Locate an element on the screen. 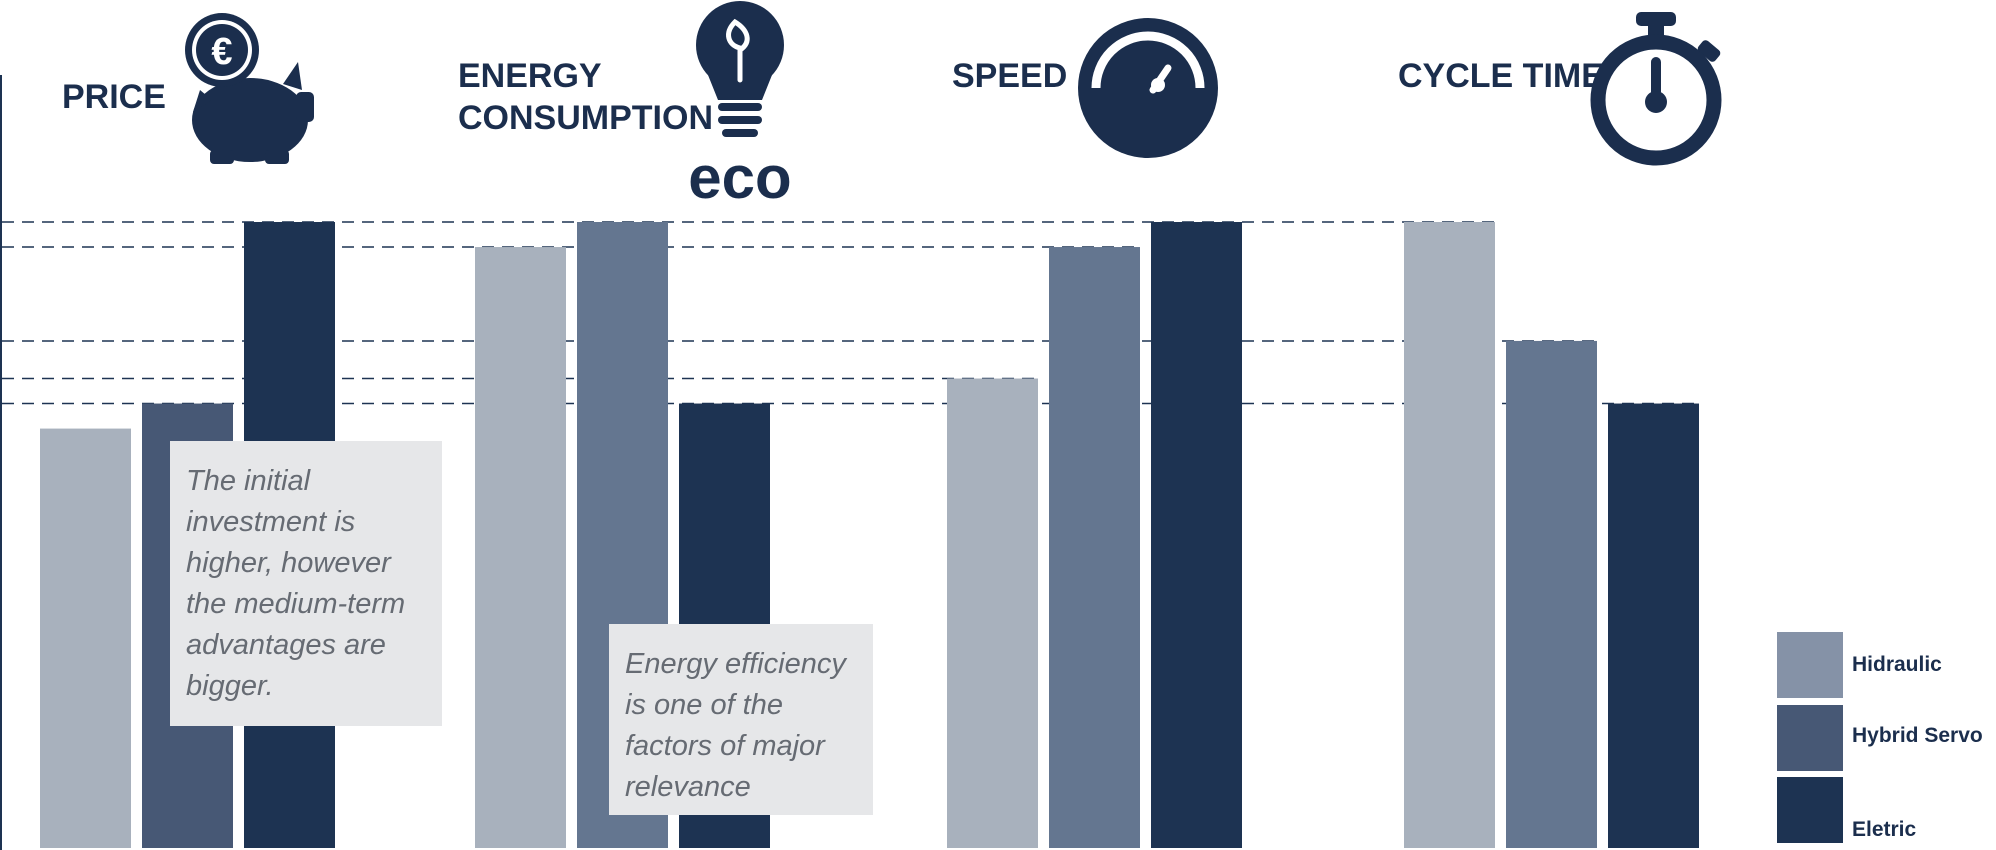  bar-cycle-time-hybrid-servo is located at coordinates (1551, 594).